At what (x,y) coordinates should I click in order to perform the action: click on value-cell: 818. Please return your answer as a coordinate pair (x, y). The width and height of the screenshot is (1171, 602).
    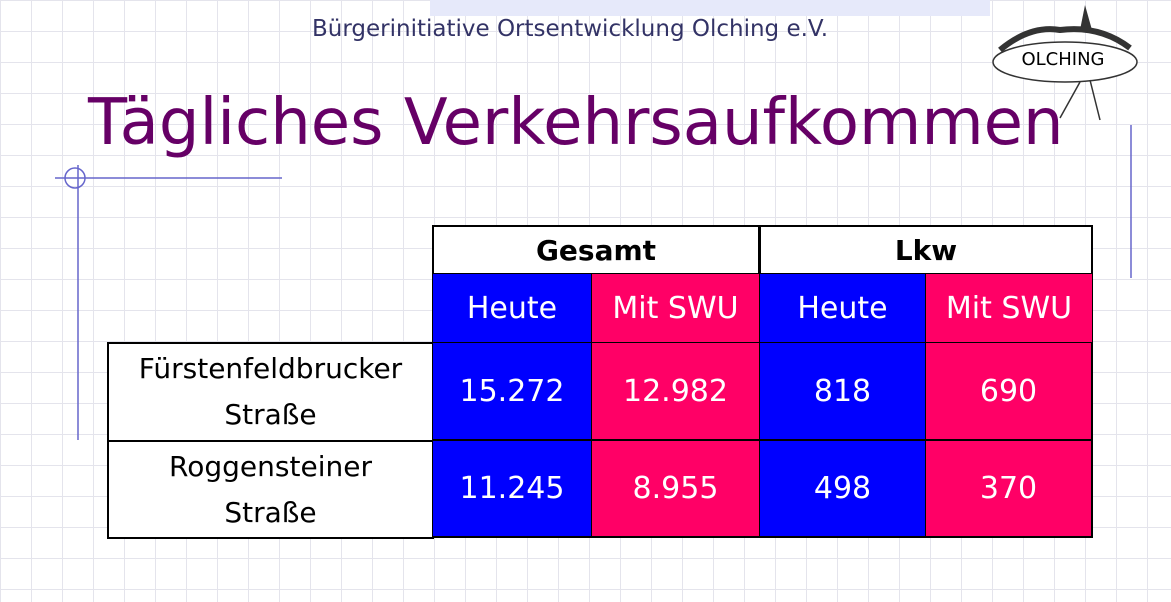
    Looking at the image, I should click on (842, 391).